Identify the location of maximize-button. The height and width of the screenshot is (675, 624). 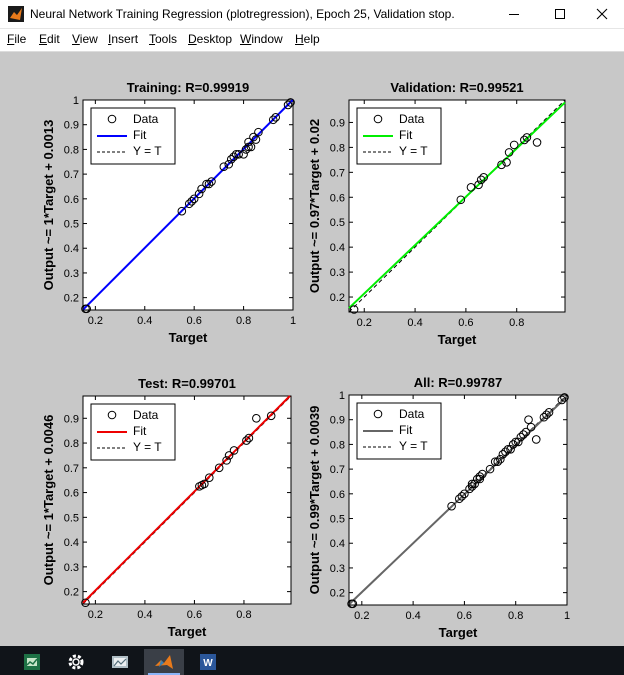
(560, 14).